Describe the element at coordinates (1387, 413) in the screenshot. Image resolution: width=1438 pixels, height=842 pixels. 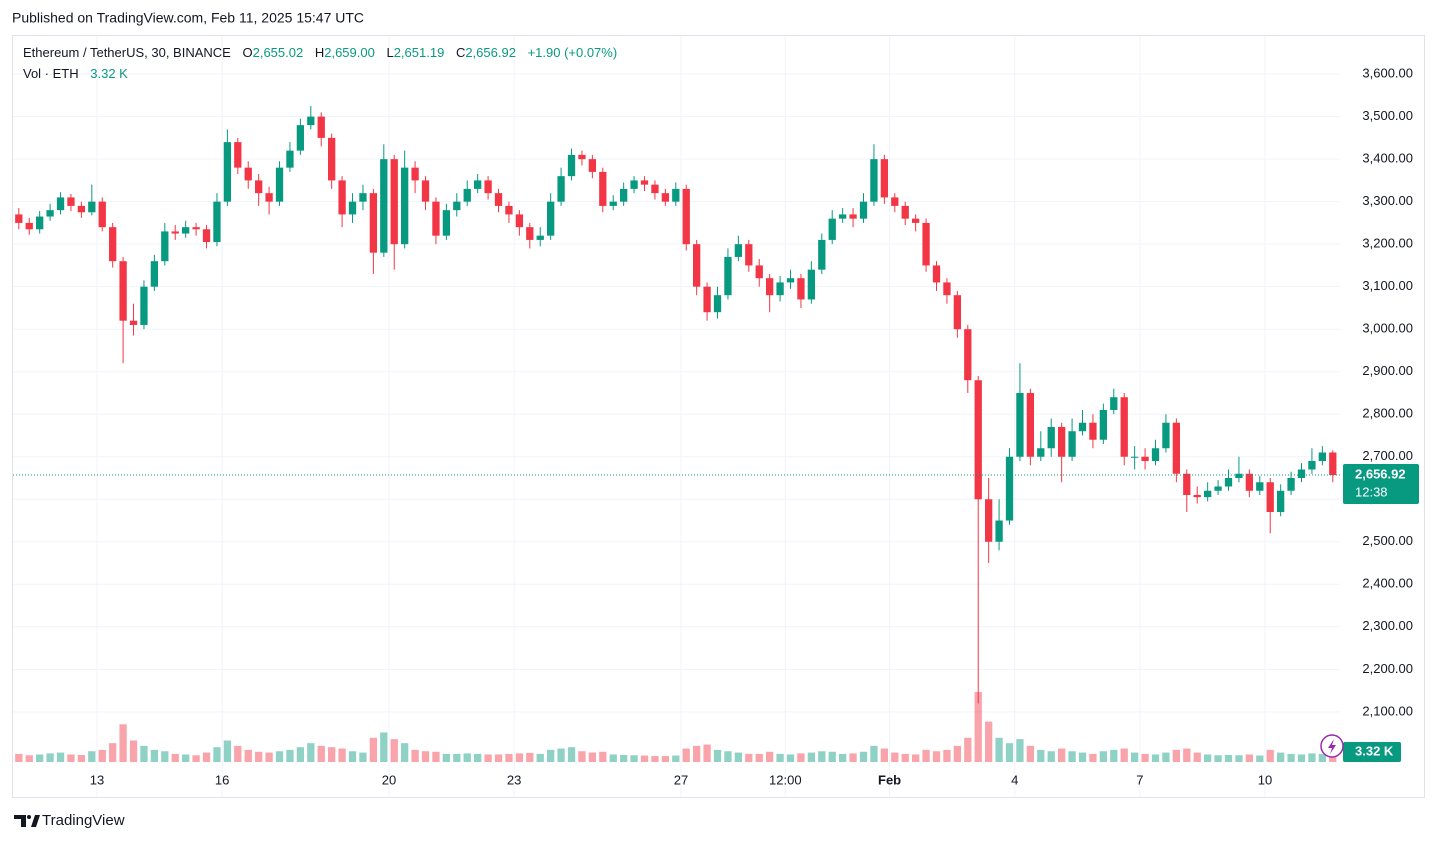
I see `y-tick-label: 2,800.00` at that location.